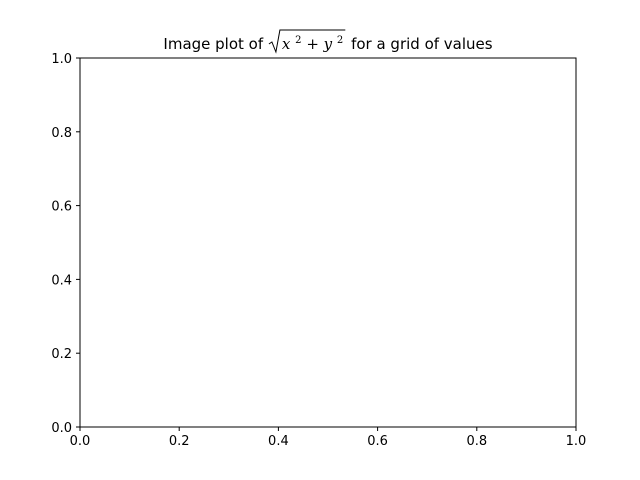 This screenshot has width=640, height=480. What do you see at coordinates (61, 59) in the screenshot?
I see `y-tick-label: 1.0` at bounding box center [61, 59].